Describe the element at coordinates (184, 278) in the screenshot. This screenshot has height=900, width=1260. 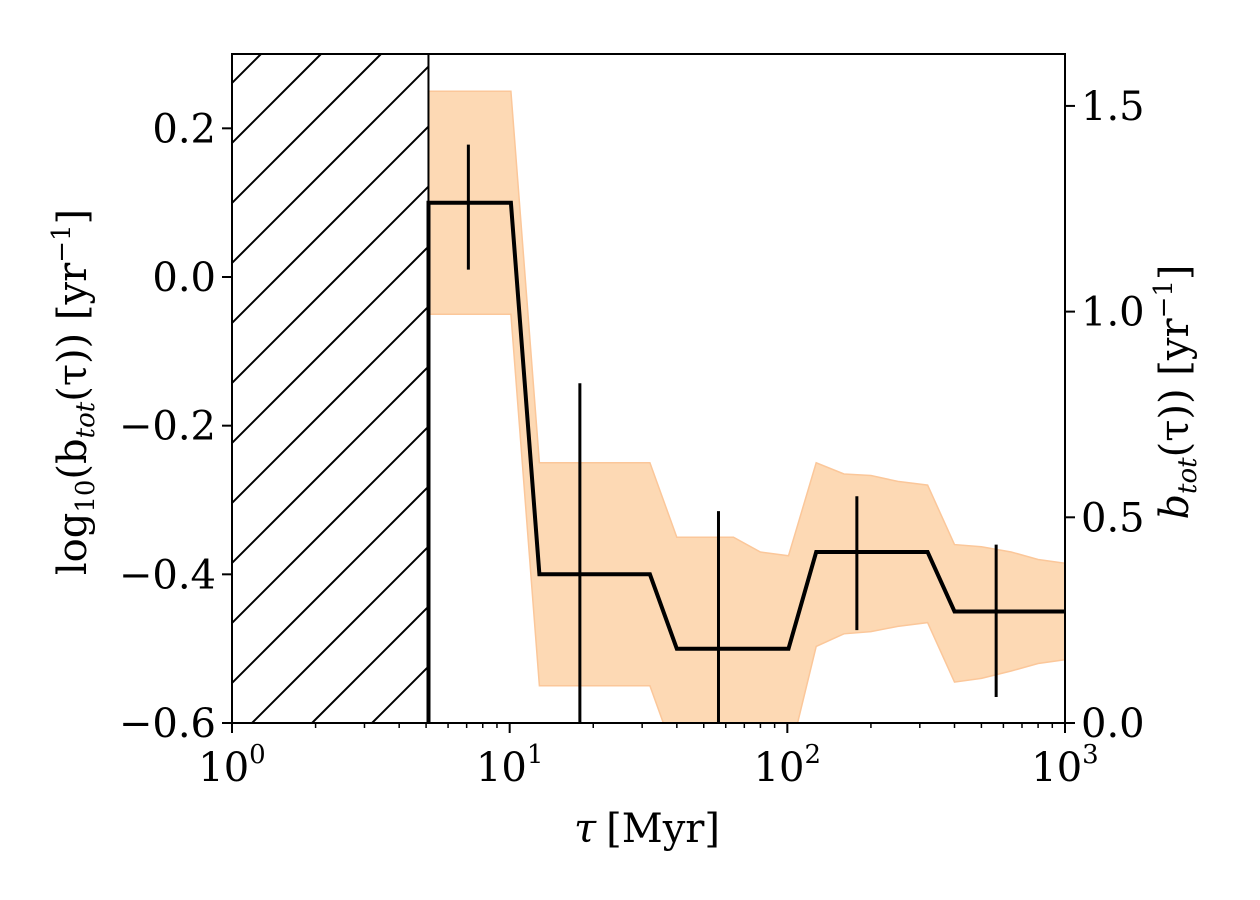
I see `y-tick-label: 0.0` at that location.